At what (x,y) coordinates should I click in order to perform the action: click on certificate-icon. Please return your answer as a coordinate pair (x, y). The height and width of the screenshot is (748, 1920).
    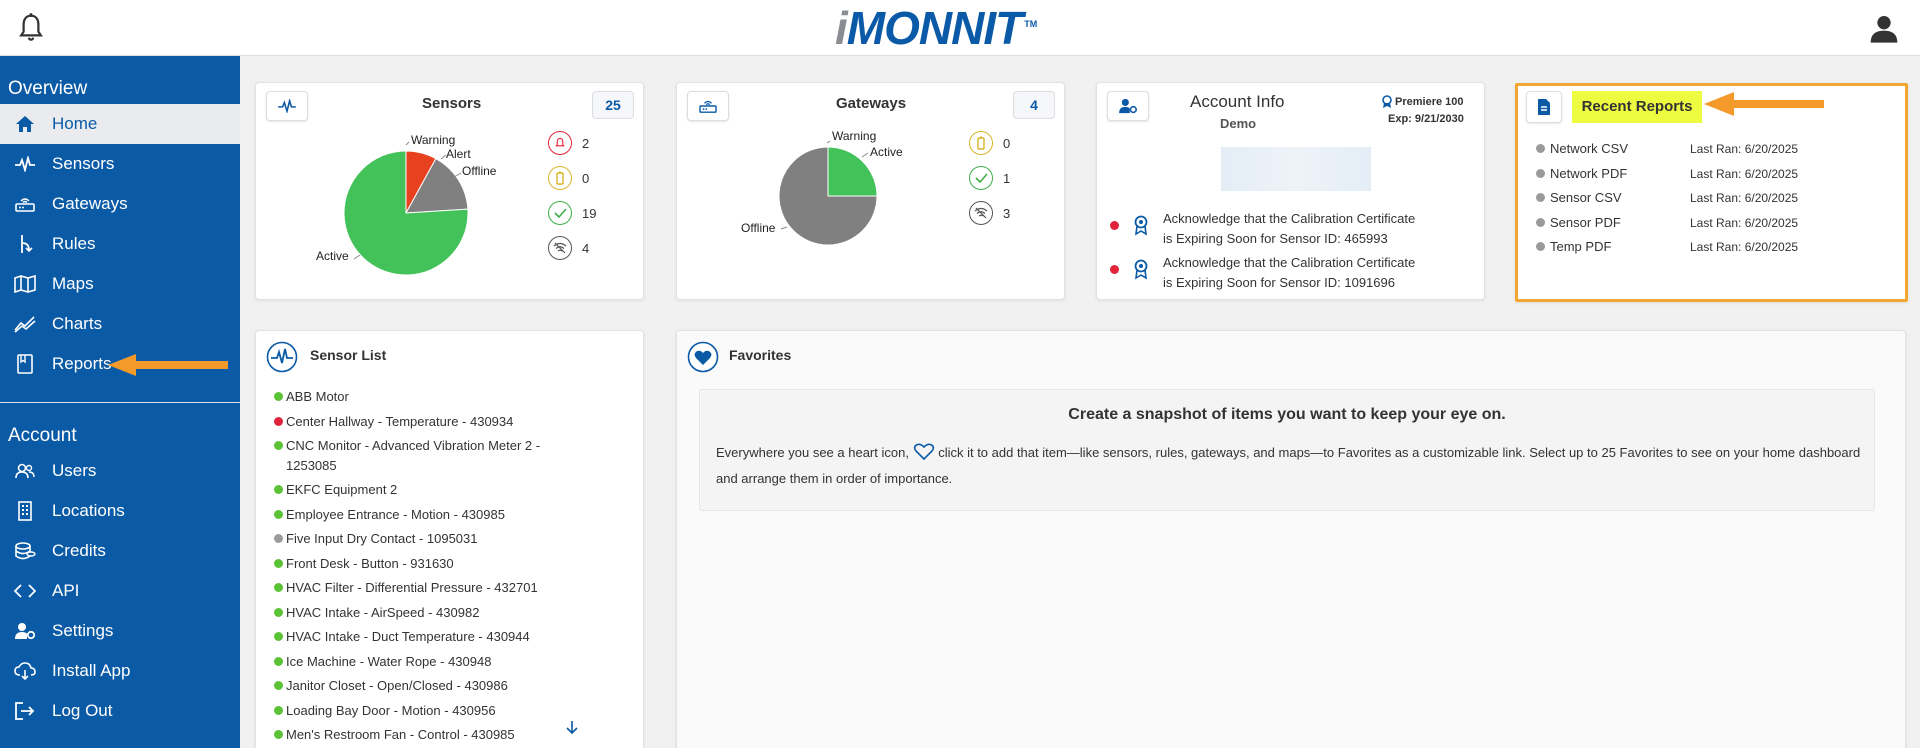
    Looking at the image, I should click on (1141, 225).